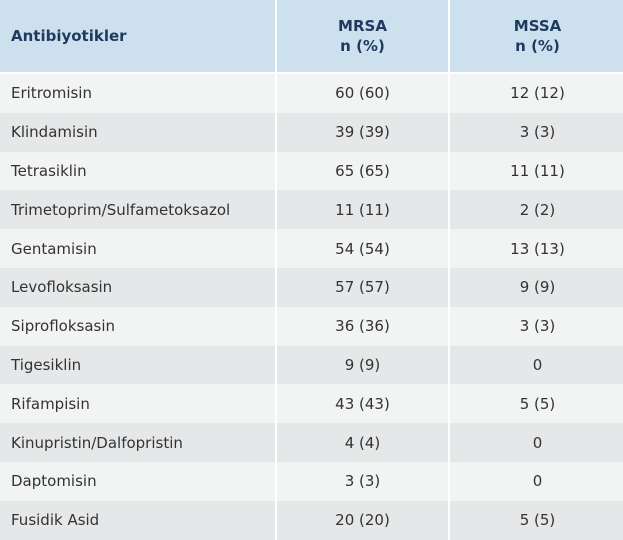  I want to click on table-row: Siprofloksasin 36 (36) 3 (3), so click(311, 326).